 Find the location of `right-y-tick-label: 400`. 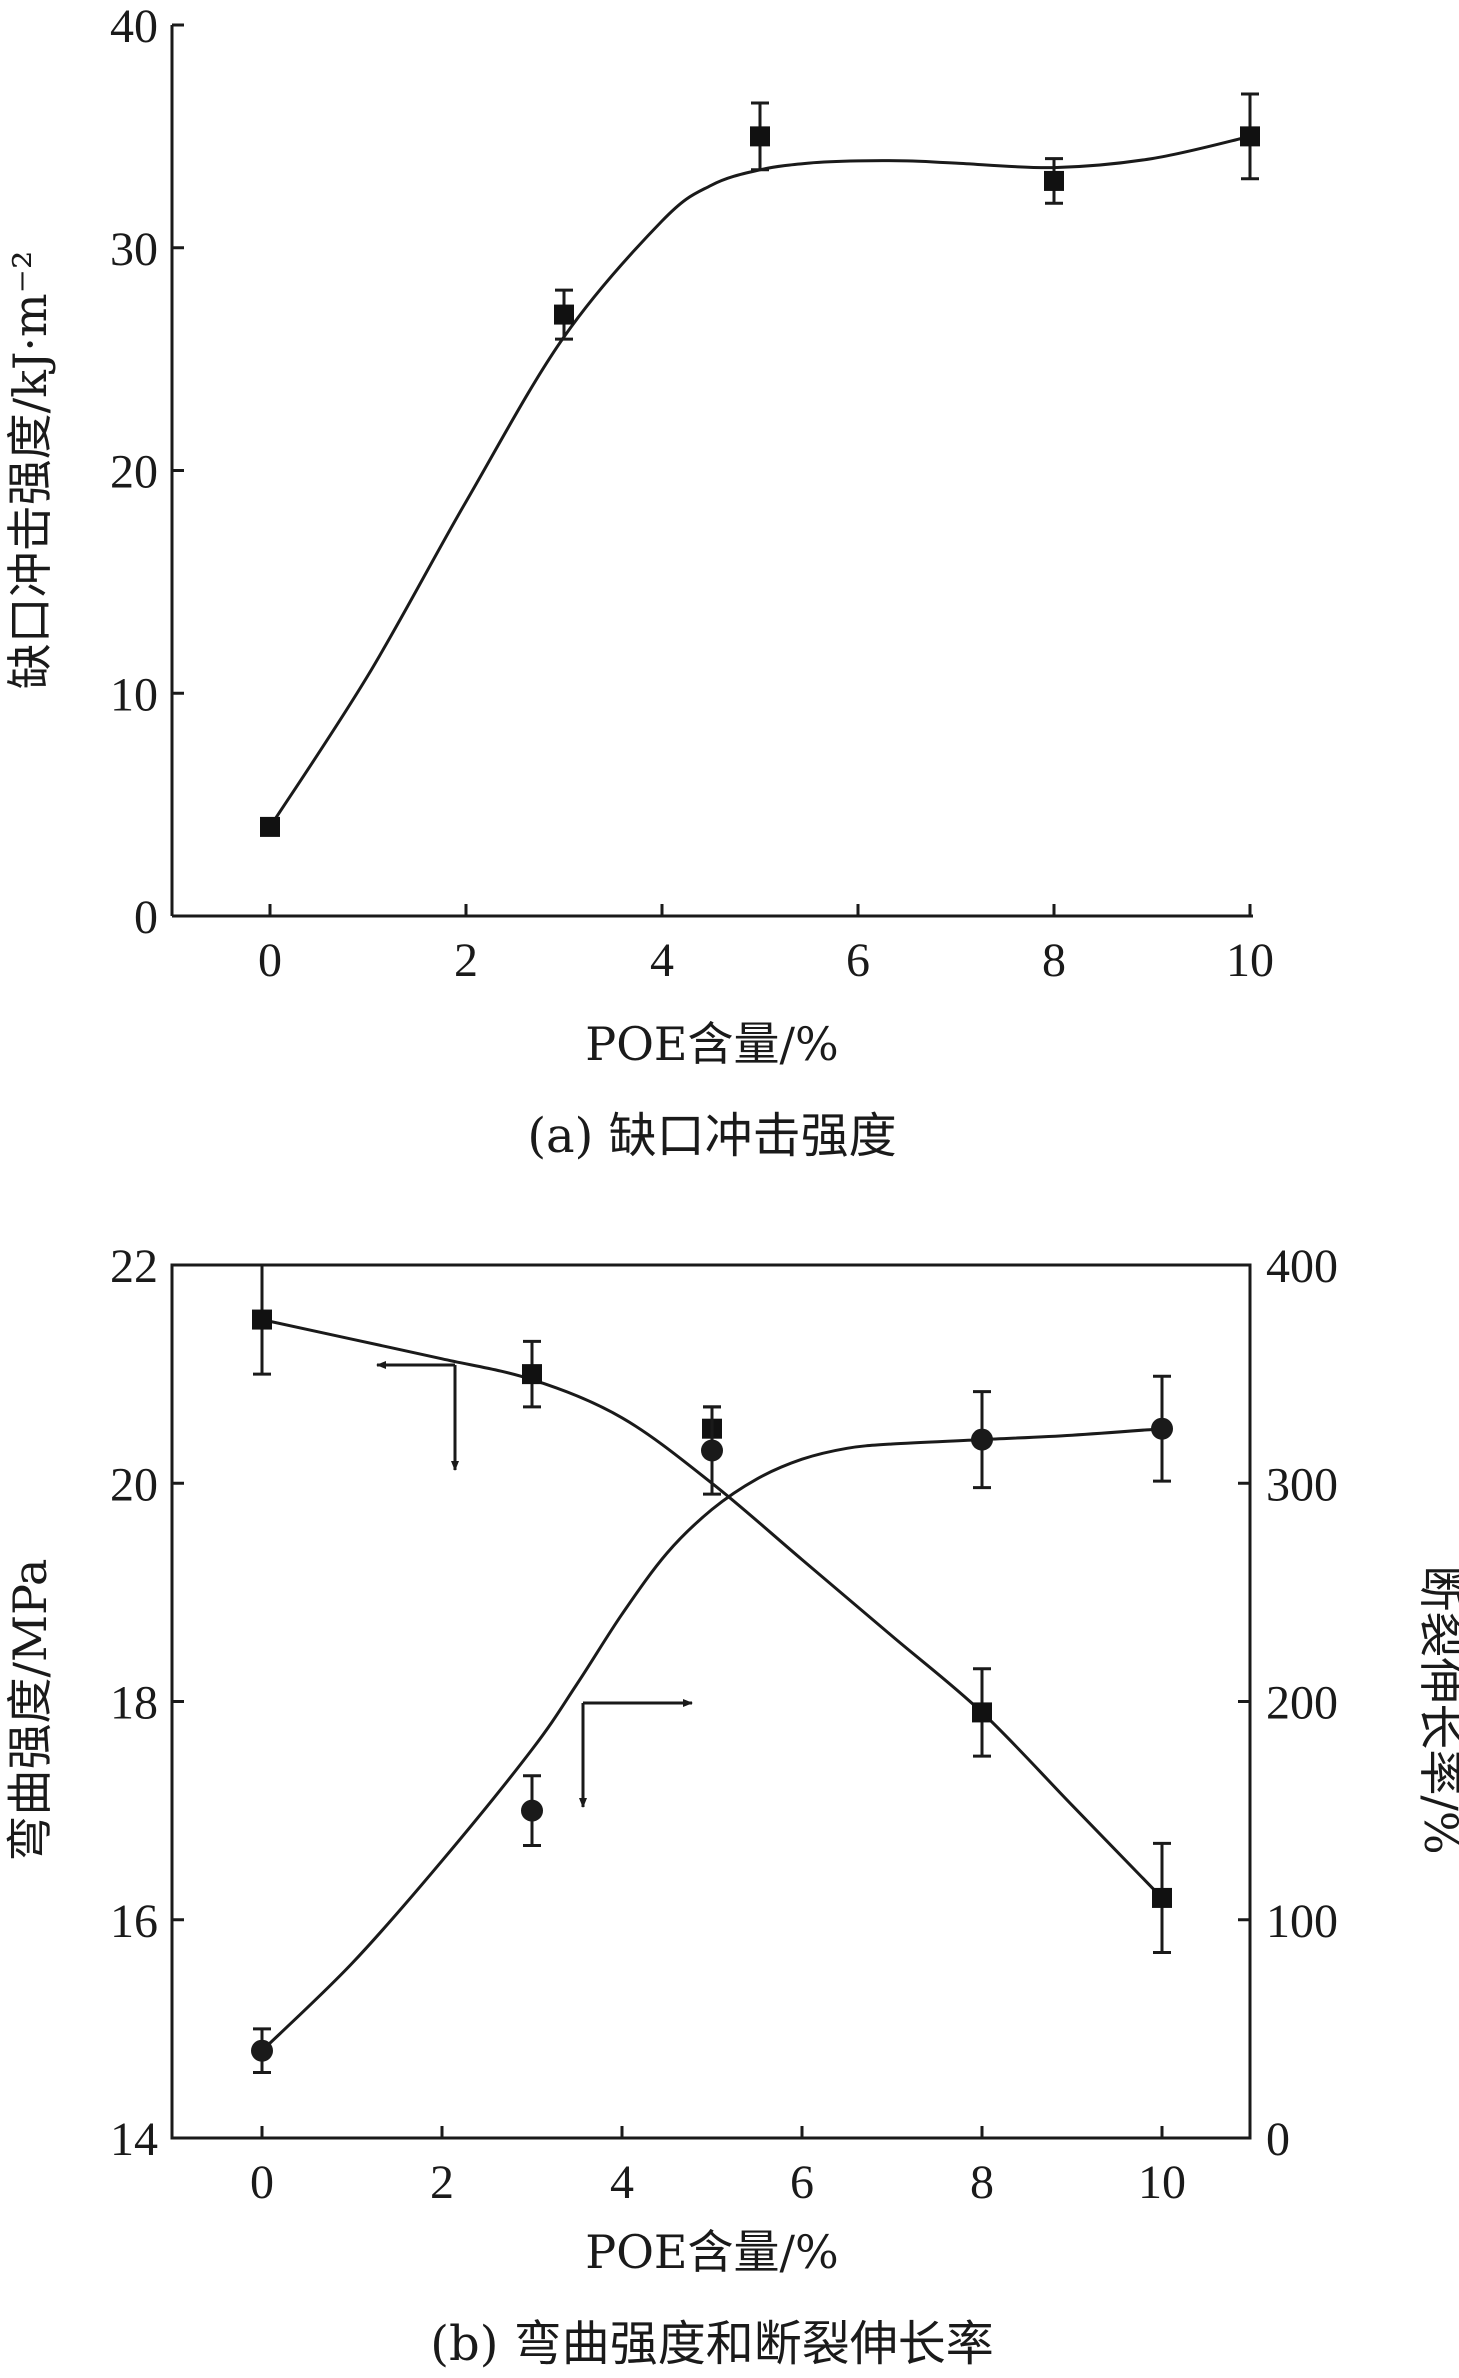

right-y-tick-label: 400 is located at coordinates (1302, 1266).